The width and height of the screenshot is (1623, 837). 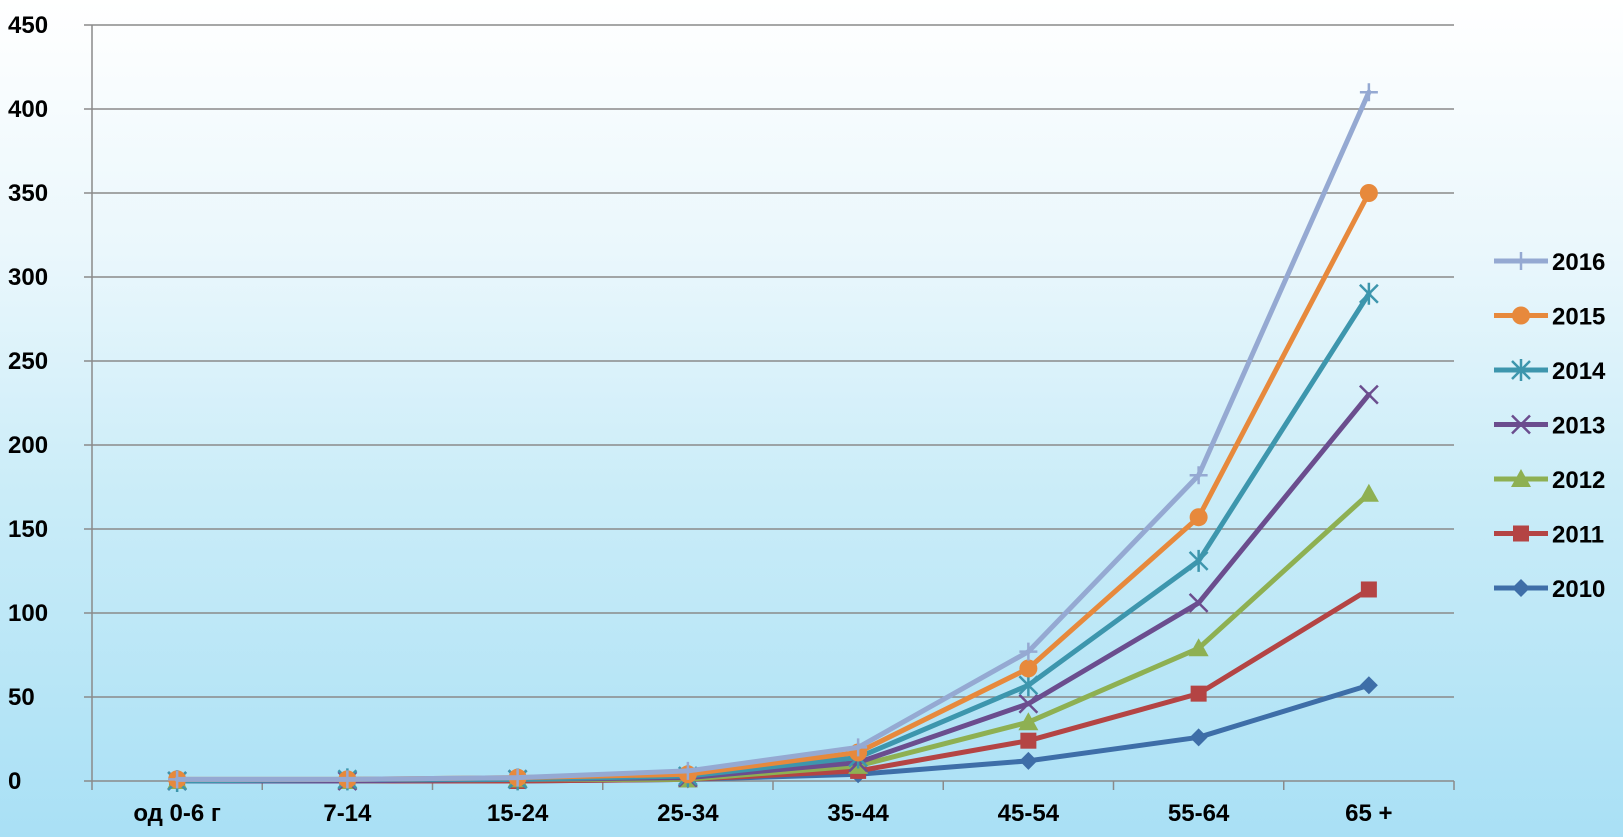 I want to click on y-tick-label: 350, so click(x=28, y=193).